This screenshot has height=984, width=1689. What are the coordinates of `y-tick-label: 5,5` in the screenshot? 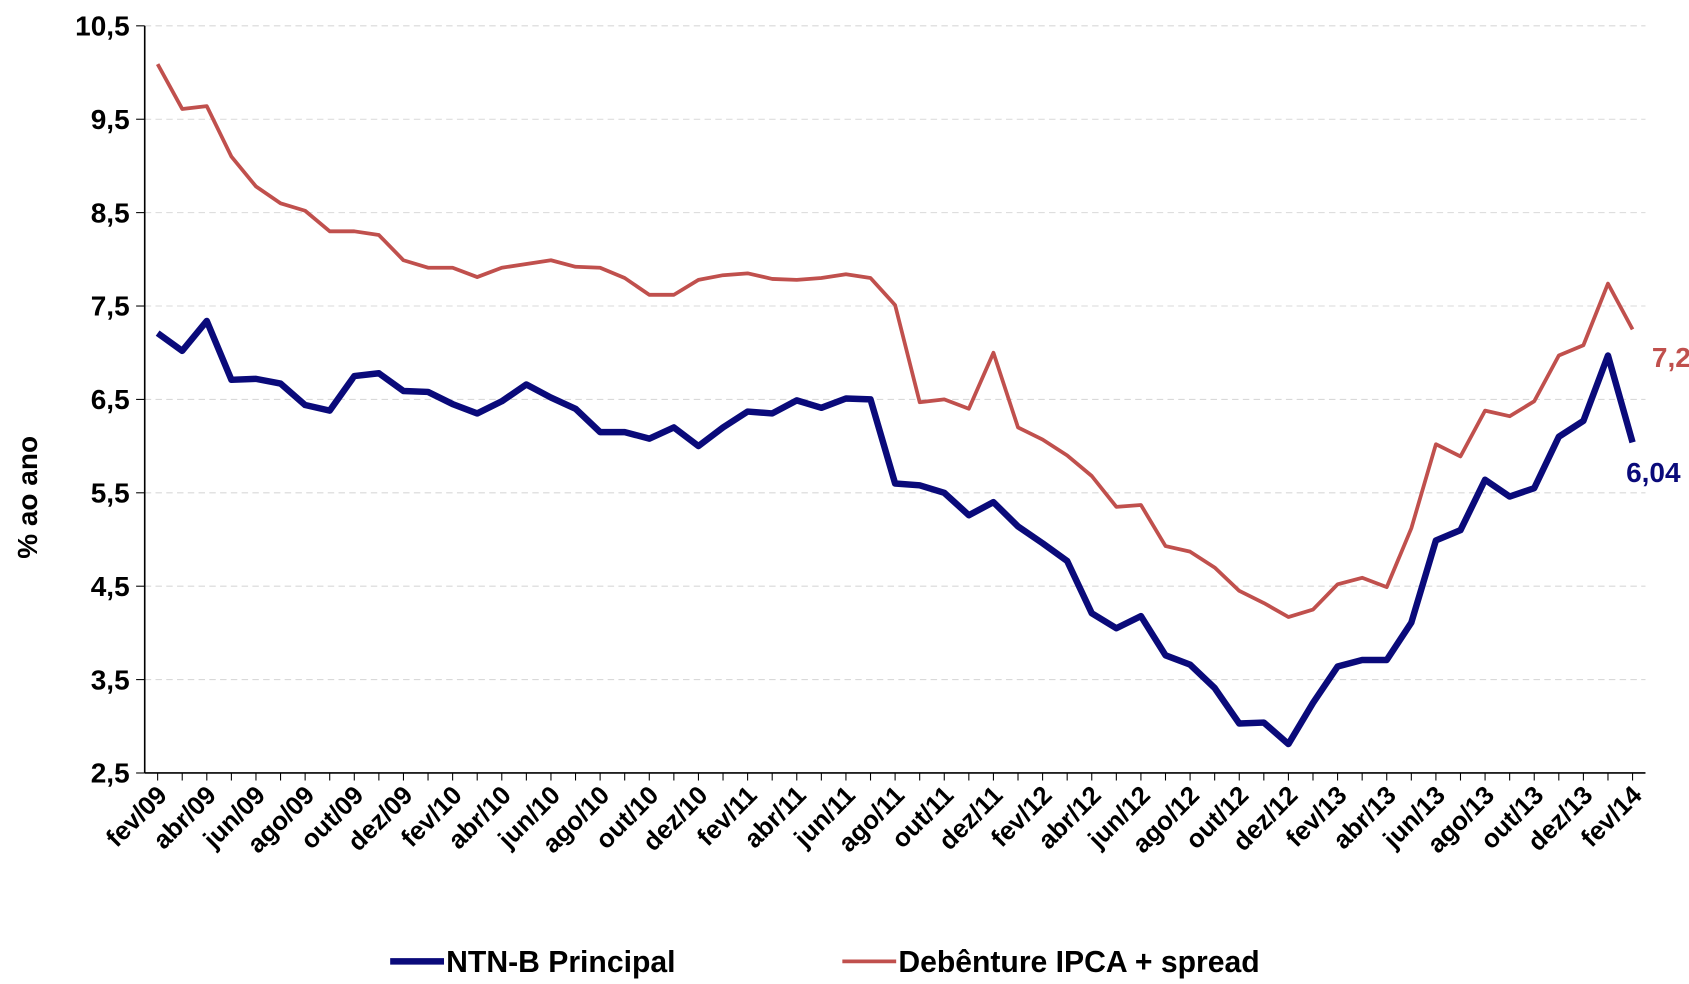 It's located at (110, 492).